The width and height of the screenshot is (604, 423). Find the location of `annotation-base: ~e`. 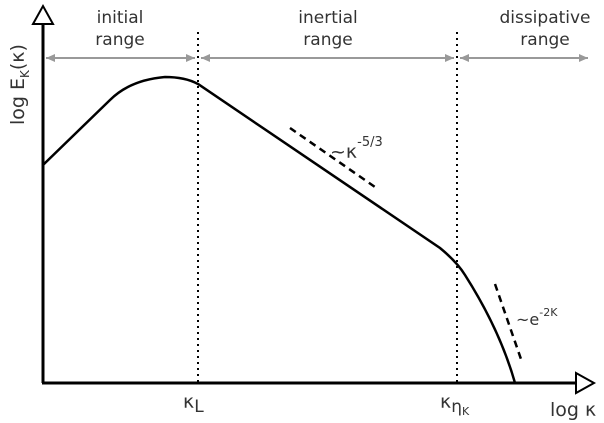

annotation-base: ~e is located at coordinates (527, 319).